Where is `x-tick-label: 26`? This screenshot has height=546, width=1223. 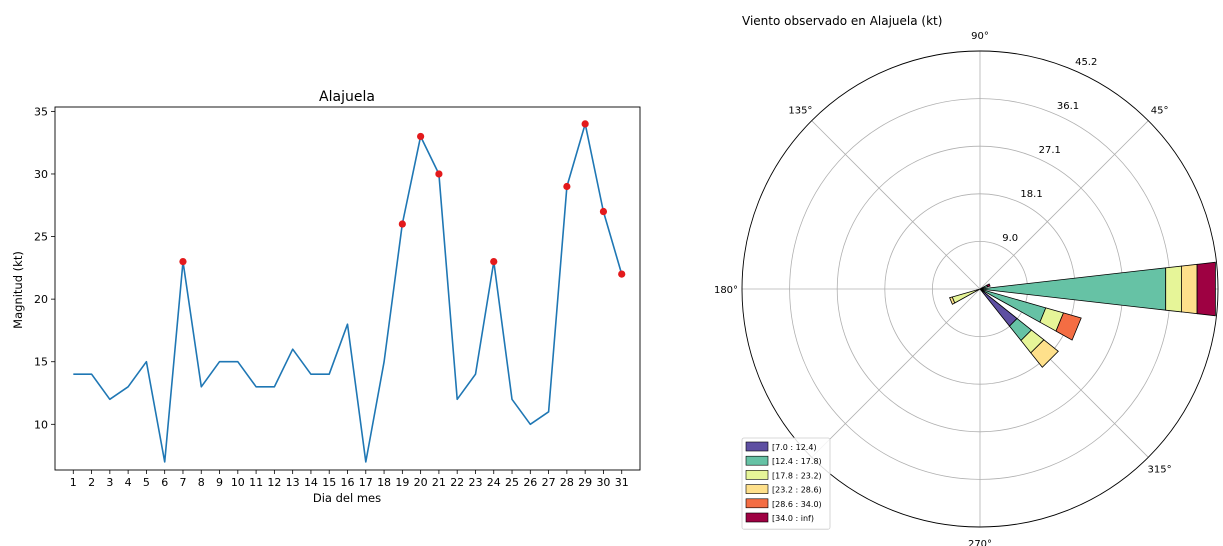
x-tick-label: 26 is located at coordinates (530, 482).